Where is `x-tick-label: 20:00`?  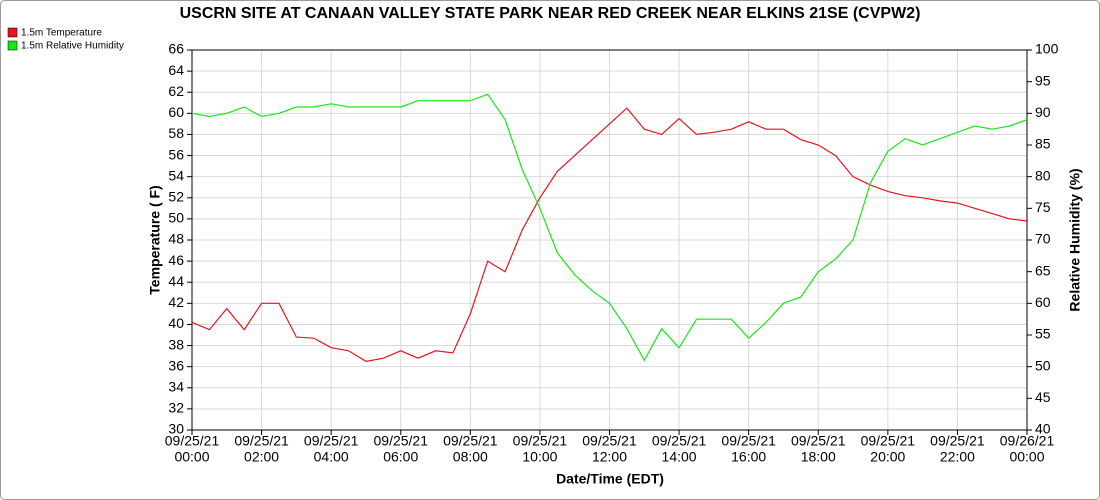 x-tick-label: 20:00 is located at coordinates (887, 457).